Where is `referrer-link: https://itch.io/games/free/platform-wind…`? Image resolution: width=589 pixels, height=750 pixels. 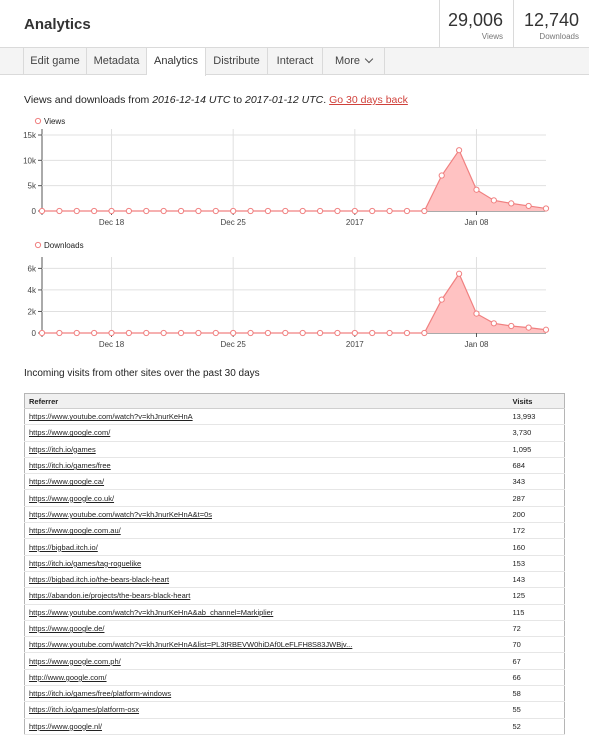
referrer-link: https://itch.io/games/free/platform-wind… is located at coordinates (100, 694).